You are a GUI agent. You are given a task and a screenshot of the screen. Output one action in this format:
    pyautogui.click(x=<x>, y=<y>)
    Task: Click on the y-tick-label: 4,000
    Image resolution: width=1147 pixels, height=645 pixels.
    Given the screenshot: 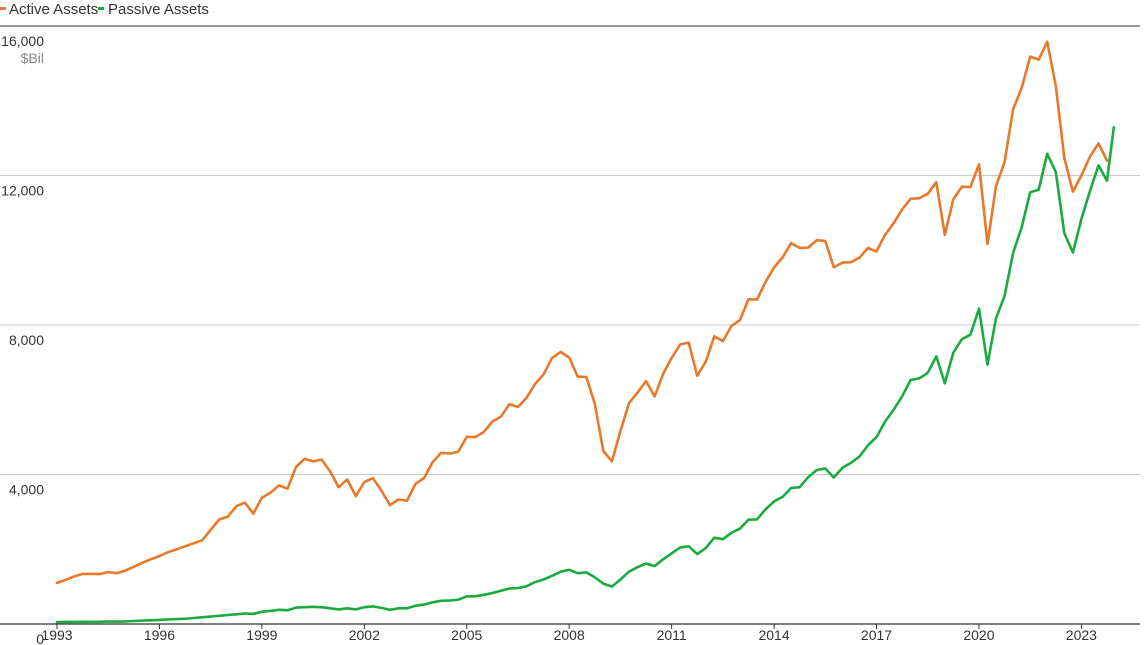 What is the action you would take?
    pyautogui.click(x=26, y=490)
    